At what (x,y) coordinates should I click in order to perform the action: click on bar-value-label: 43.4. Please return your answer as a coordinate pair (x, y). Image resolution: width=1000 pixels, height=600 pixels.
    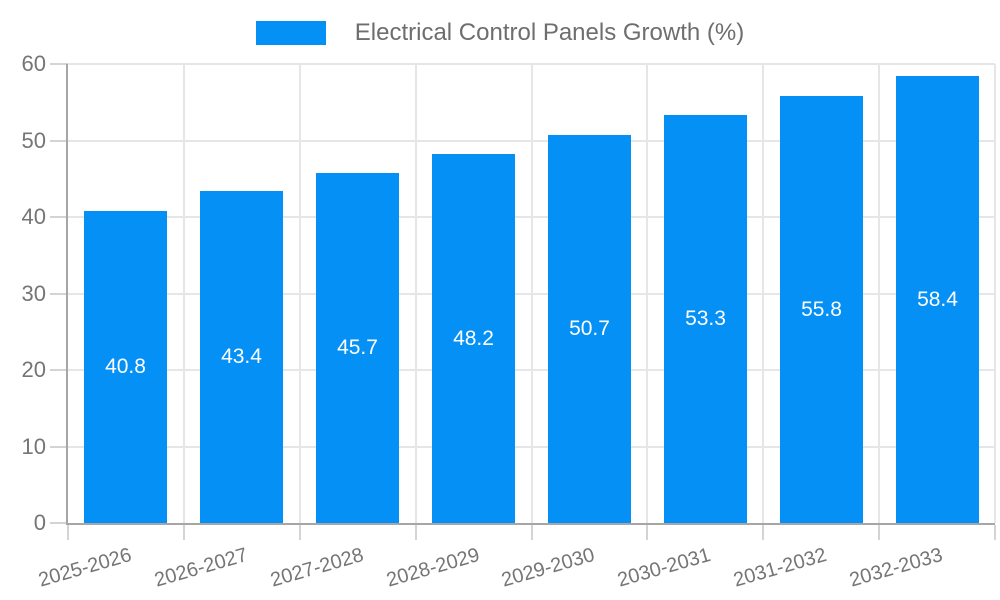
    Looking at the image, I should click on (241, 356).